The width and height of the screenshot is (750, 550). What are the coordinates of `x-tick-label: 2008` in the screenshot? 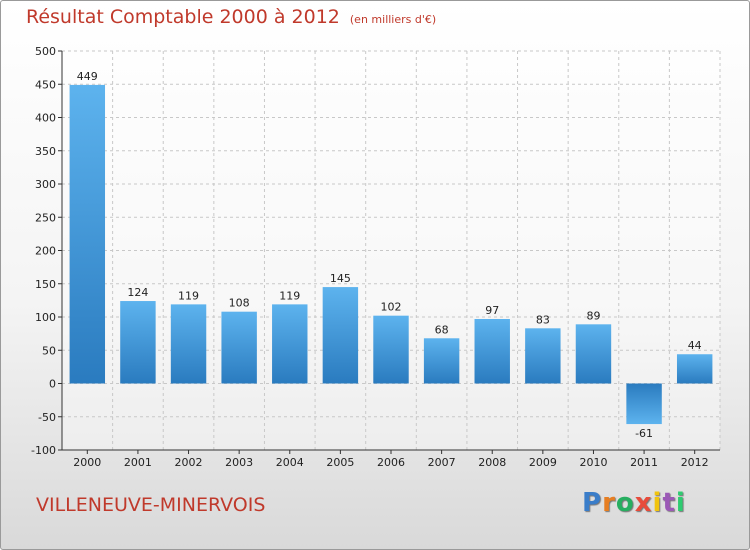 It's located at (492, 462).